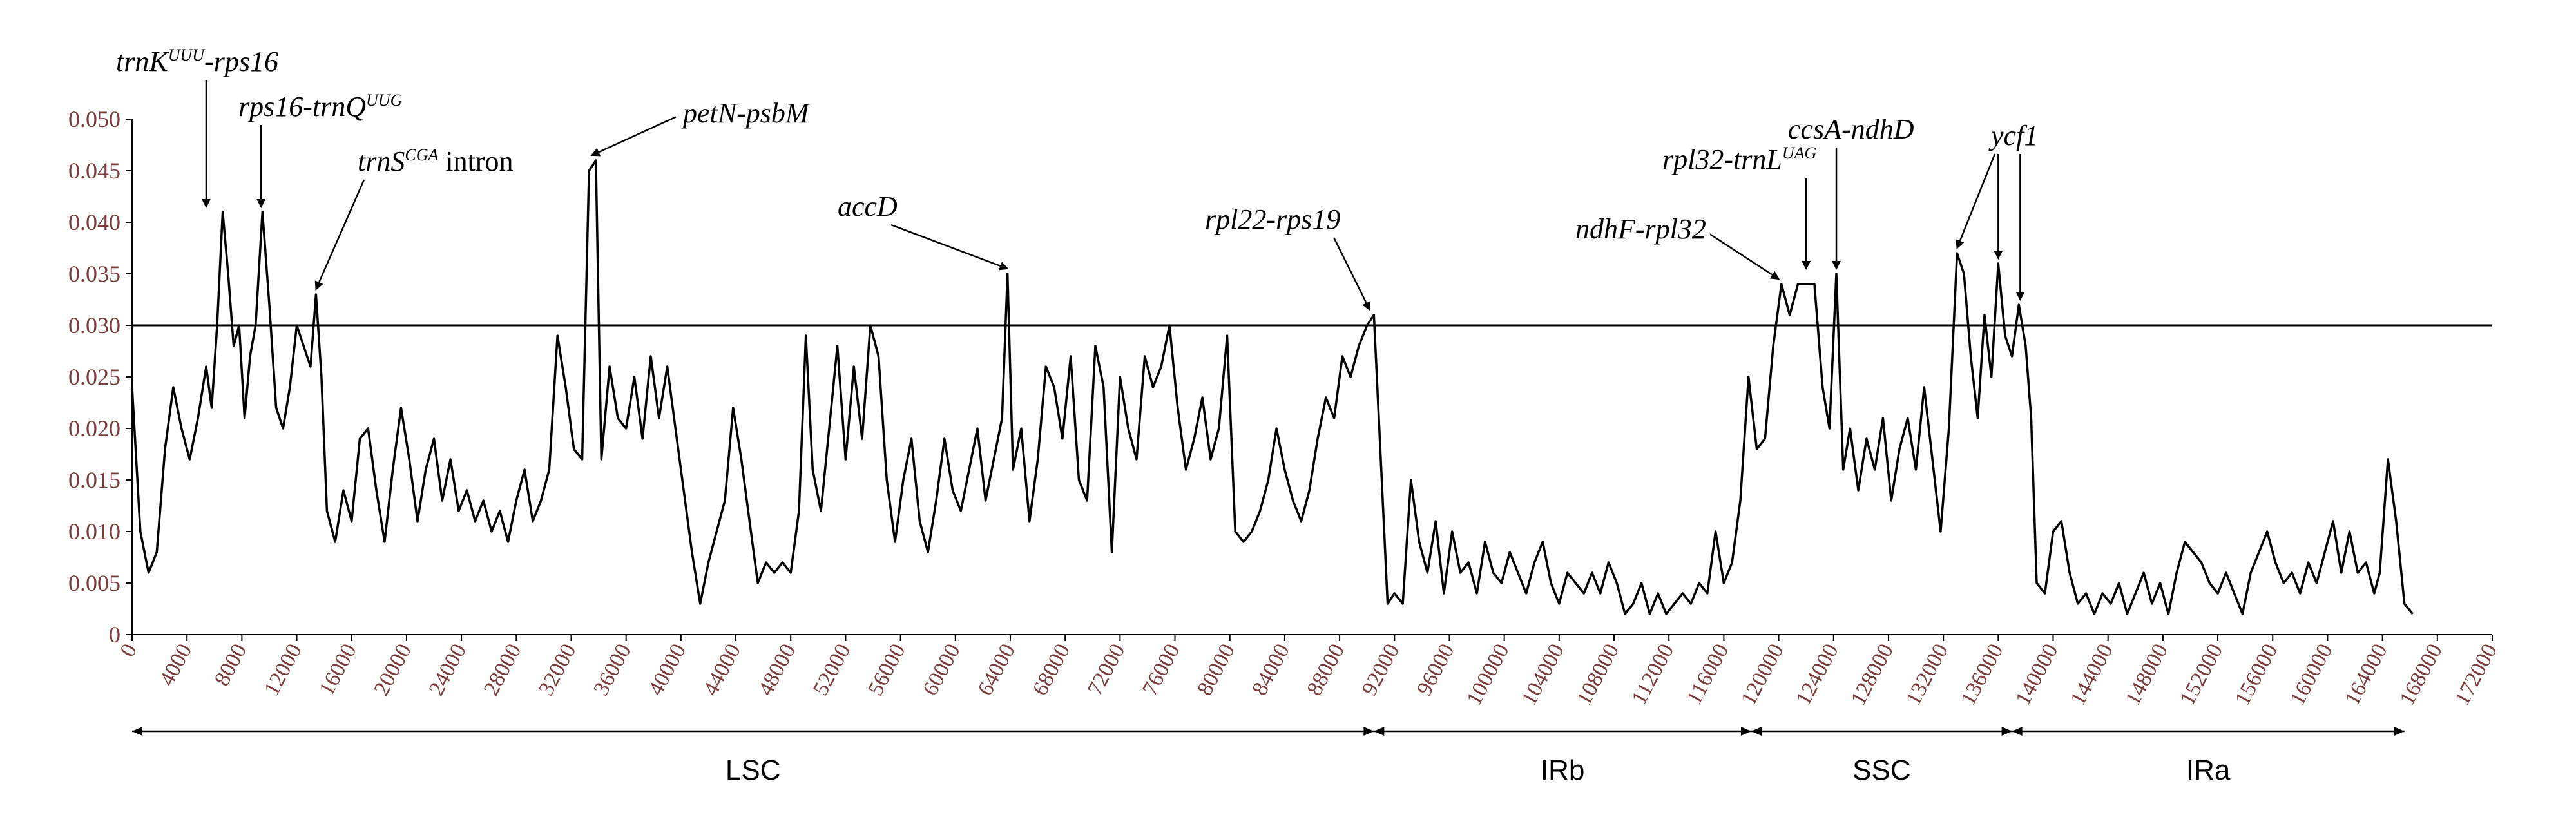 The width and height of the screenshot is (2576, 815). Describe the element at coordinates (1708, 674) in the screenshot. I see `x-tick-label: 116000` at that location.